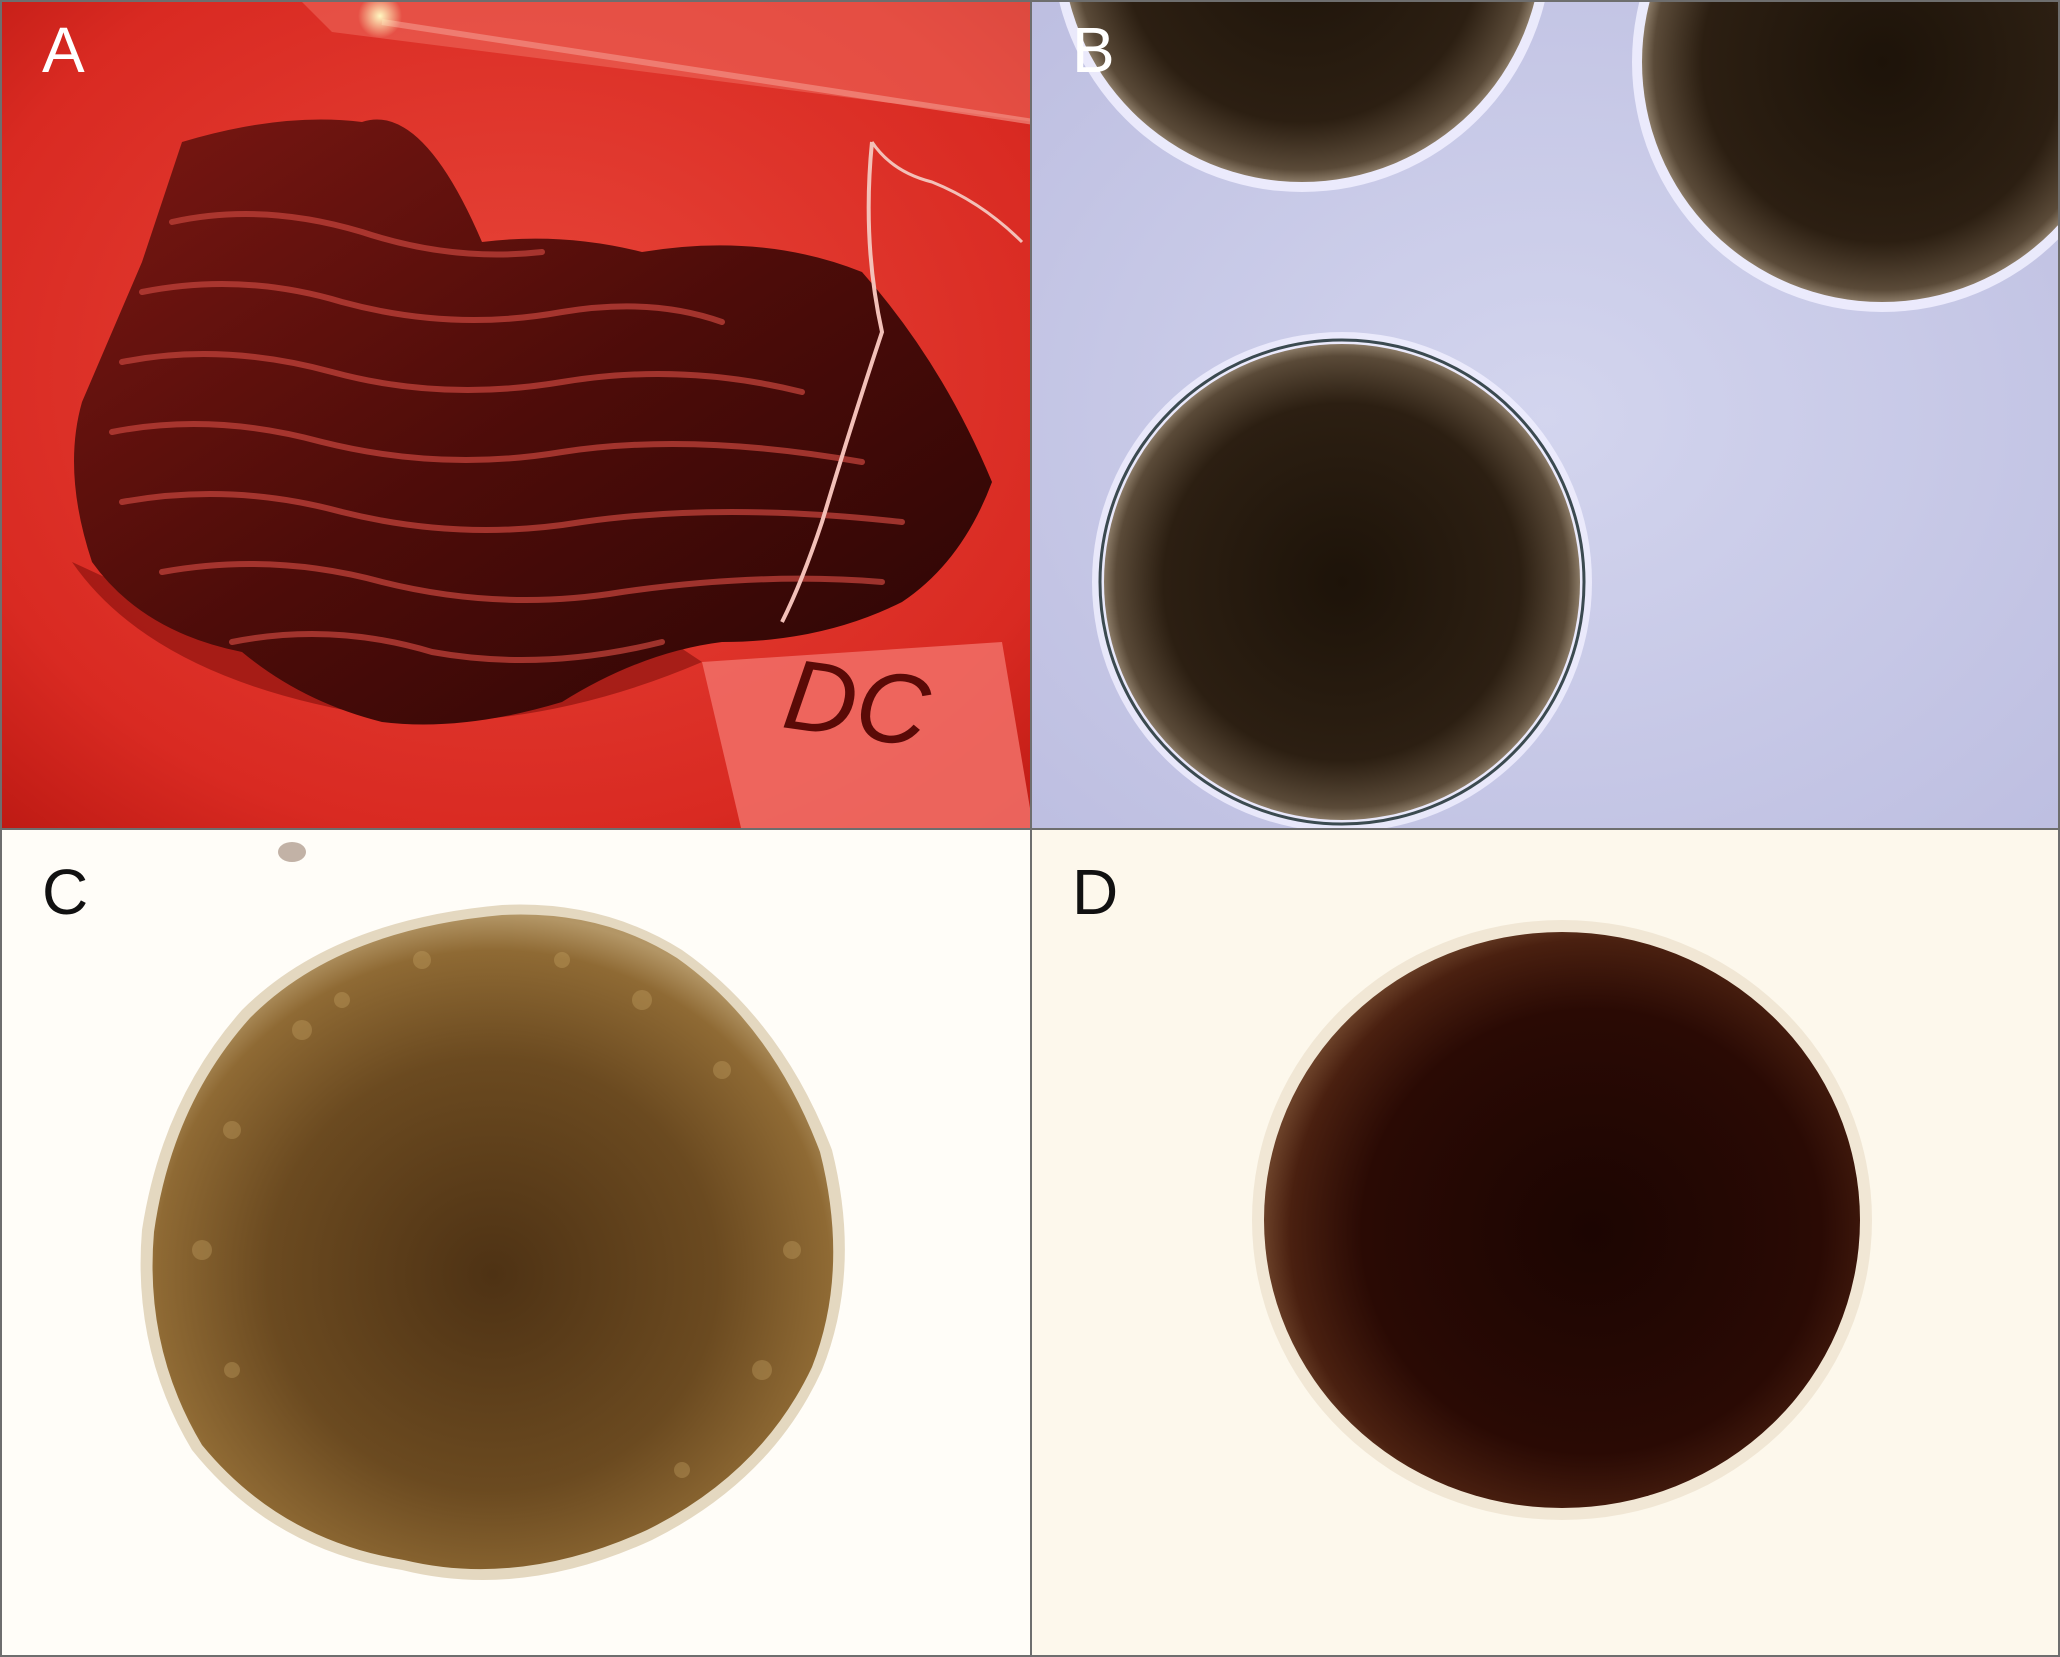  I want to click on sample-tag-text: DC, so click(856, 703).